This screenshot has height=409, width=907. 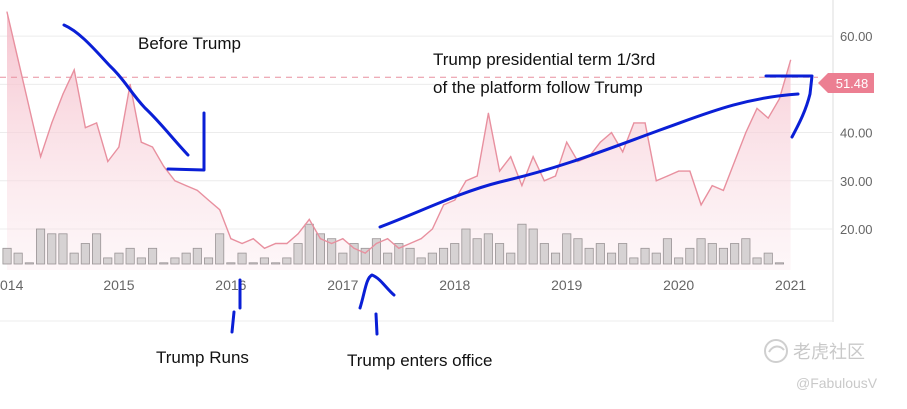 I want to click on current-value-badge: 51.48, so click(x=846, y=83).